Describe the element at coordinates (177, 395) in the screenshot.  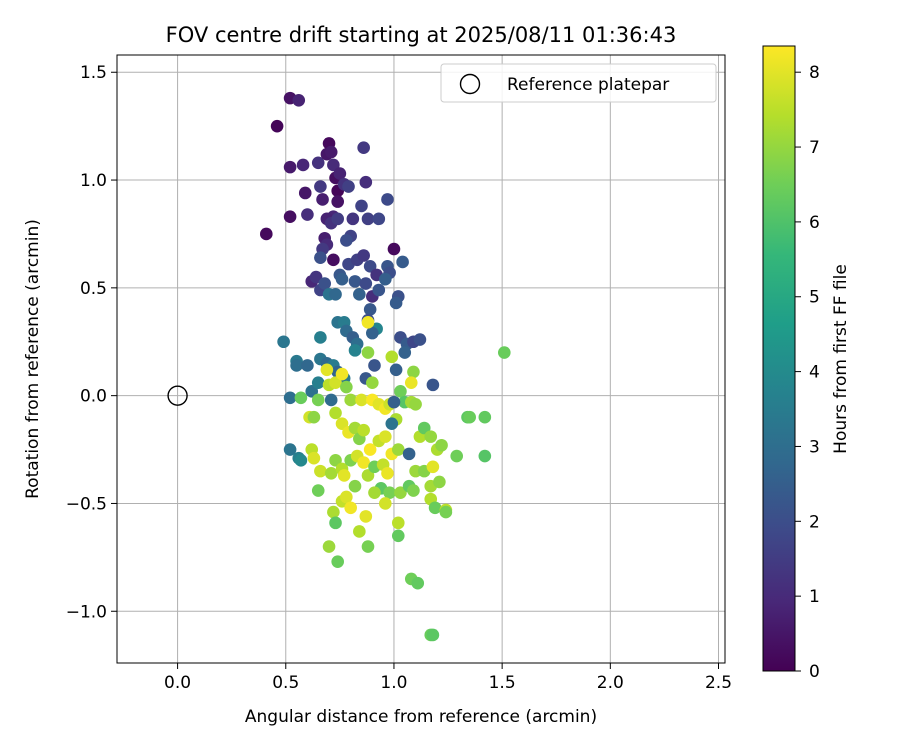
I see `reference-point` at that location.